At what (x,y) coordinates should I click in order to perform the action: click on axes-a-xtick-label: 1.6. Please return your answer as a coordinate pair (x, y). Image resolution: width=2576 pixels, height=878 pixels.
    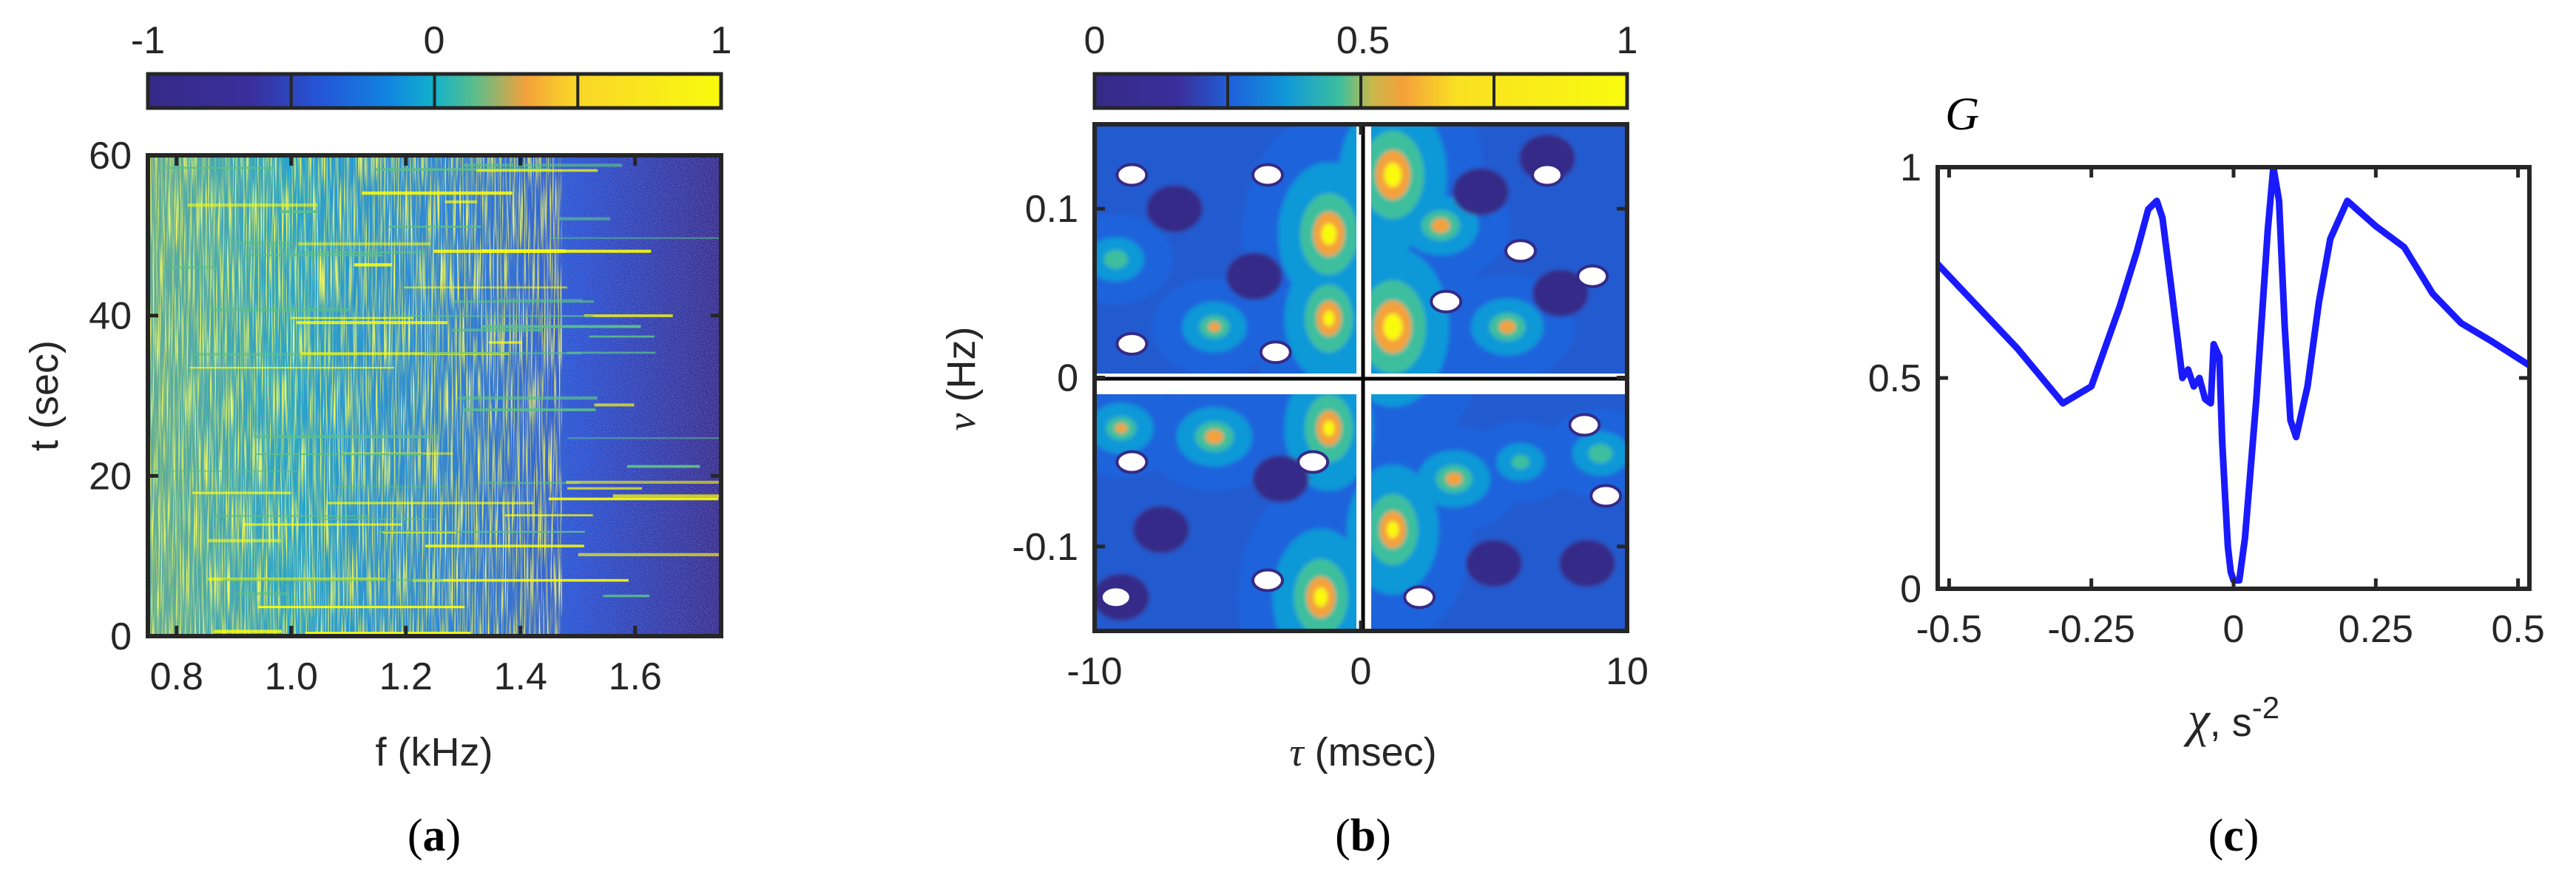
    Looking at the image, I should click on (635, 676).